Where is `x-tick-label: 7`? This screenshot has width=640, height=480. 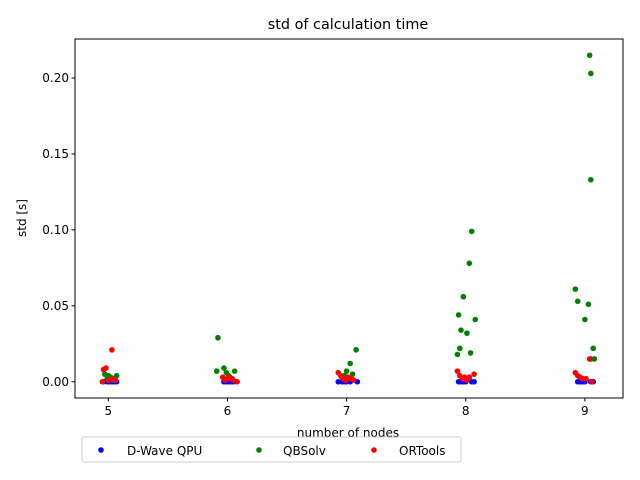
x-tick-label: 7 is located at coordinates (347, 411).